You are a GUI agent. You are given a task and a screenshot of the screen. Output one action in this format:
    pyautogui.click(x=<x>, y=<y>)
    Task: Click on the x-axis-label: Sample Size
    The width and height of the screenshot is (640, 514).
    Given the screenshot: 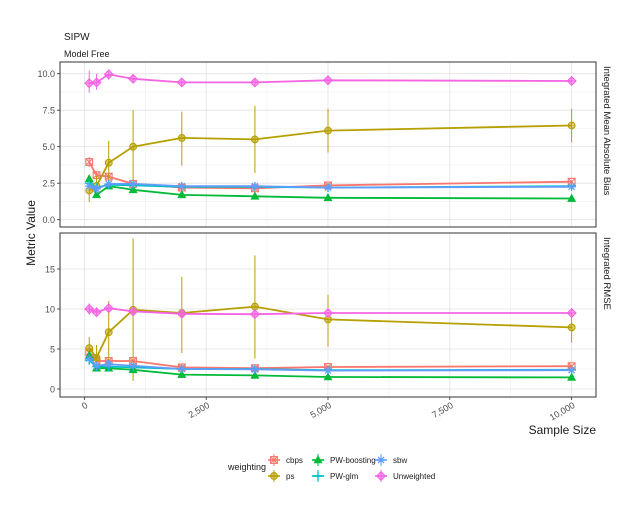 What is the action you would take?
    pyautogui.click(x=563, y=430)
    